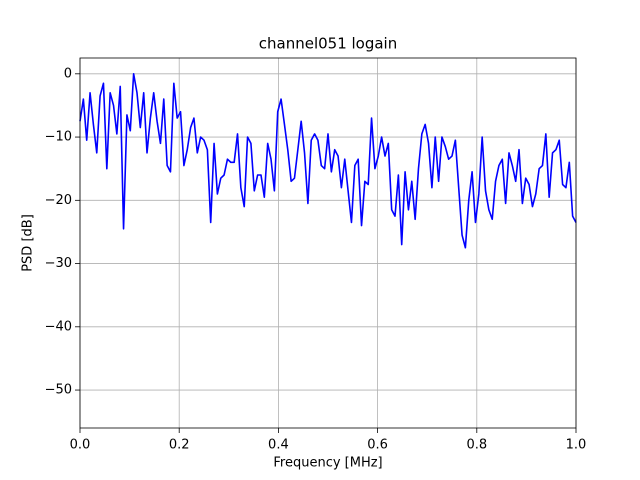 This screenshot has height=480, width=640. Describe the element at coordinates (58, 263) in the screenshot. I see `y-tick-label: −30` at that location.